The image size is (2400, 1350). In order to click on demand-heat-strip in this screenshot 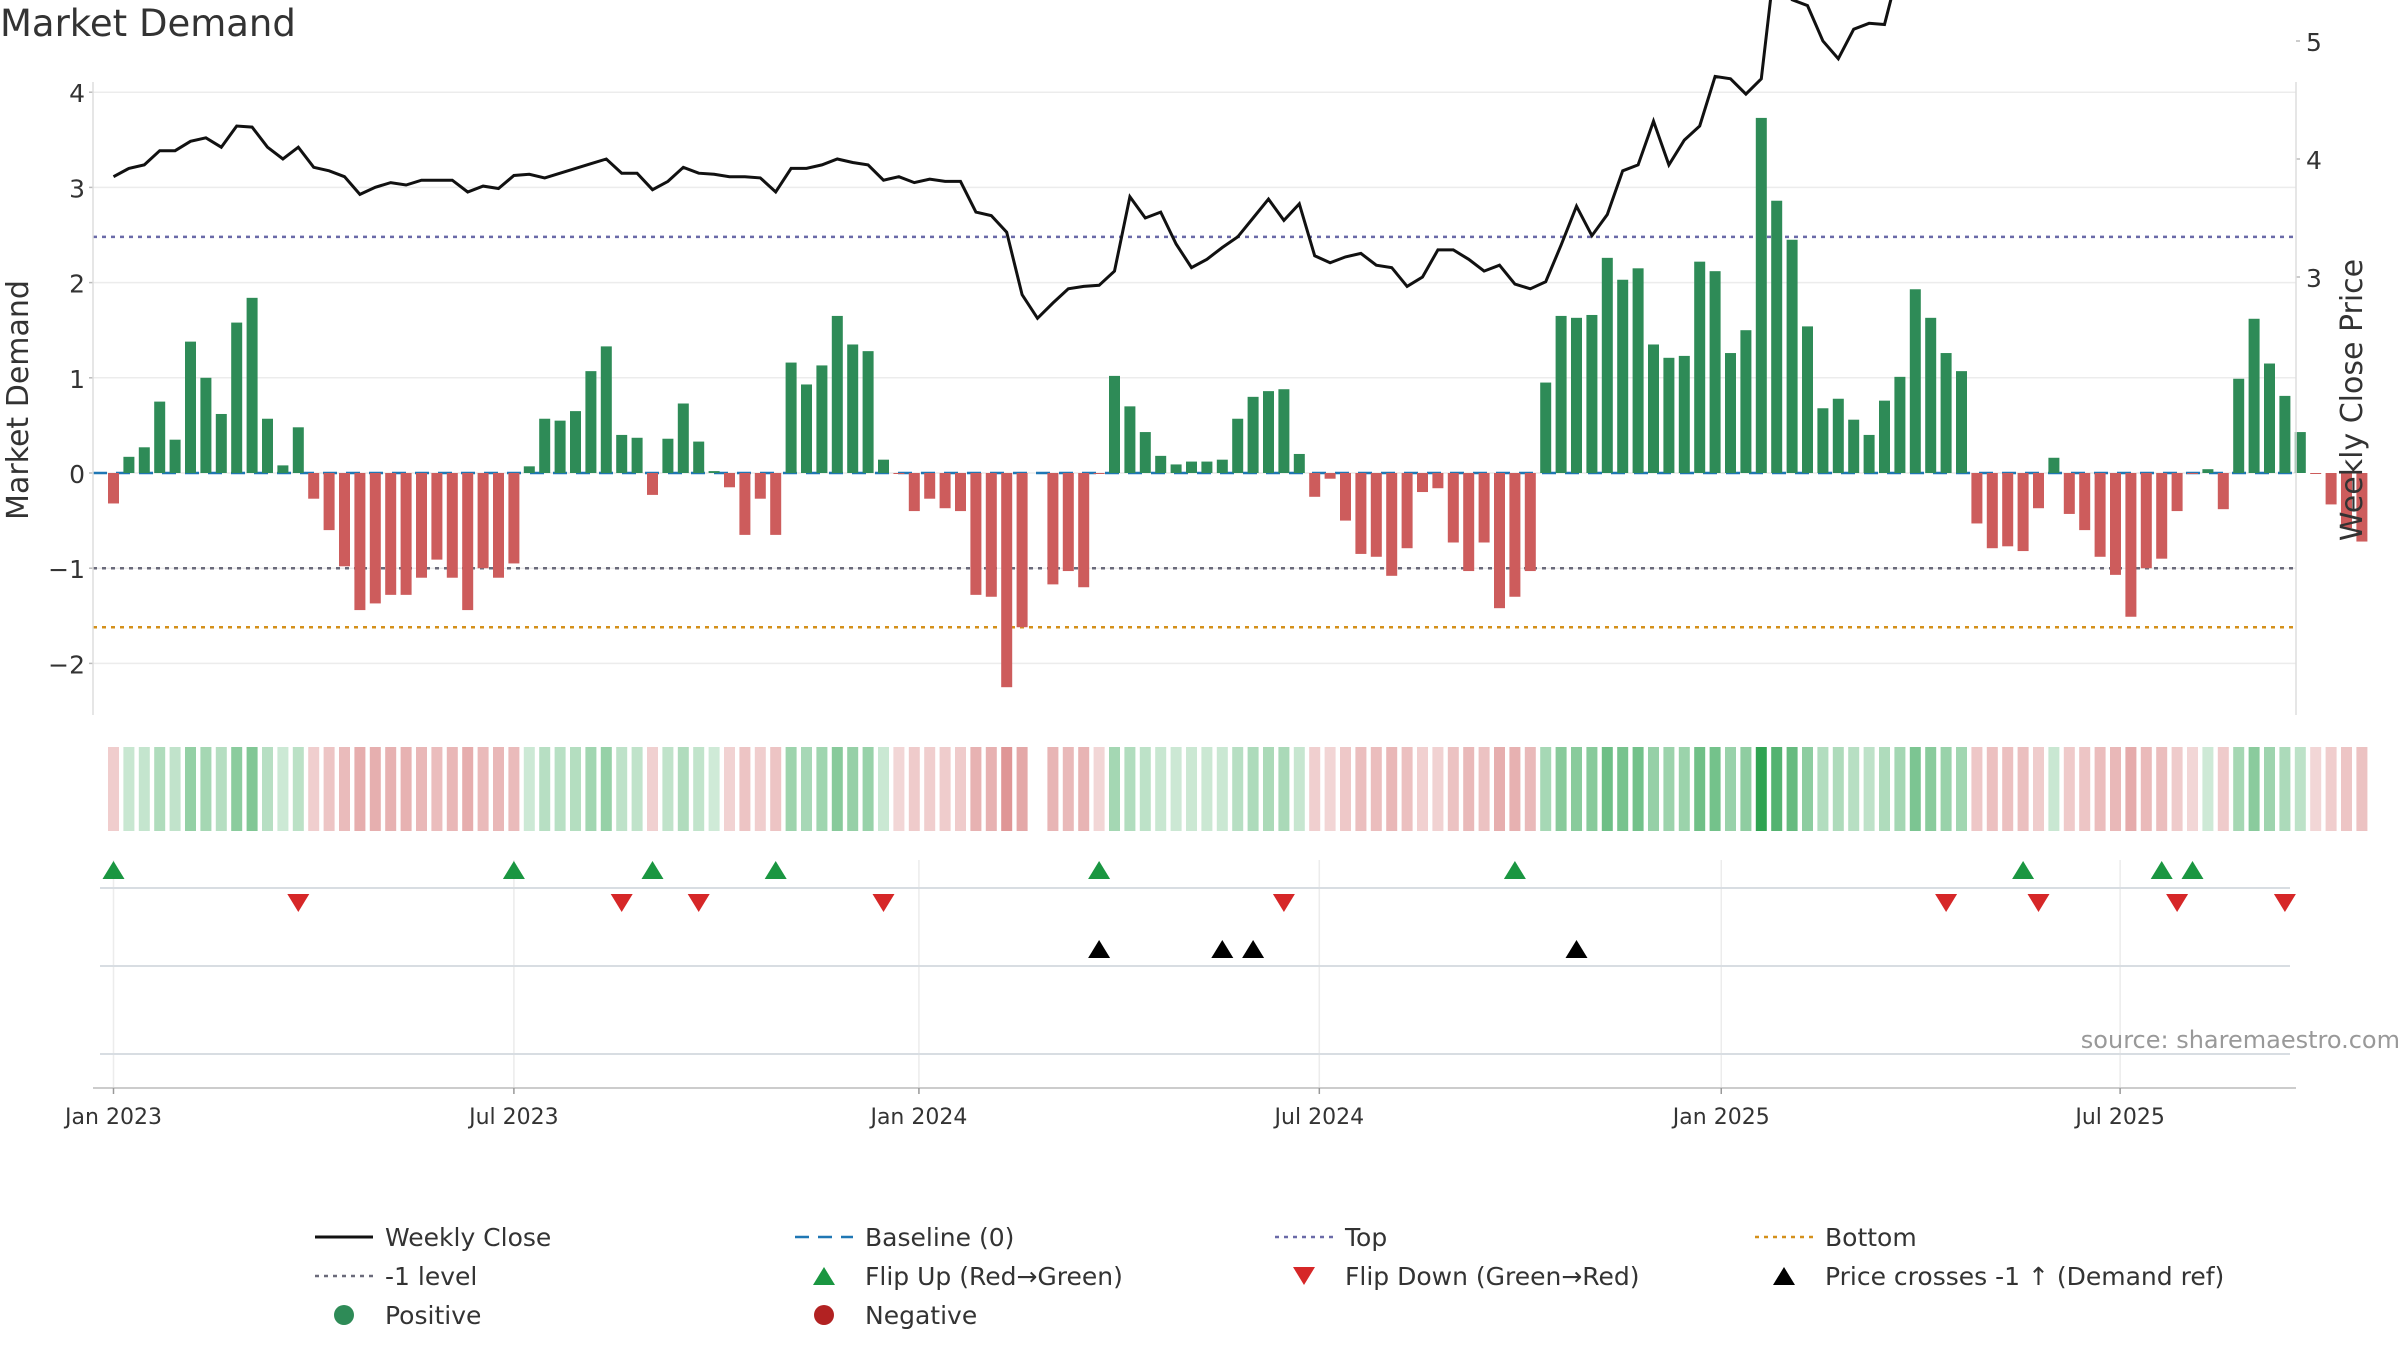, I will do `click(1238, 789)`.